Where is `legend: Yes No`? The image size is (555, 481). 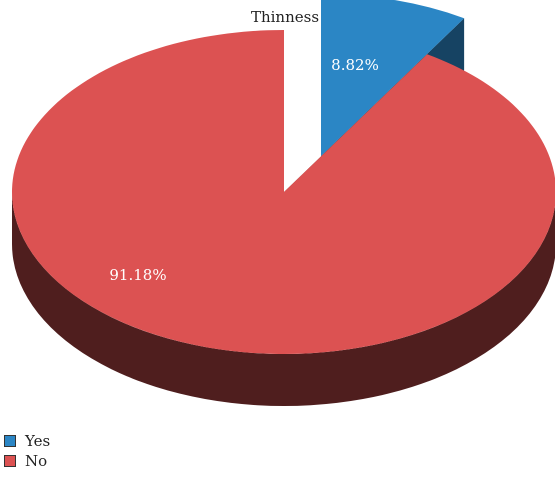
legend: Yes No is located at coordinates (27, 451).